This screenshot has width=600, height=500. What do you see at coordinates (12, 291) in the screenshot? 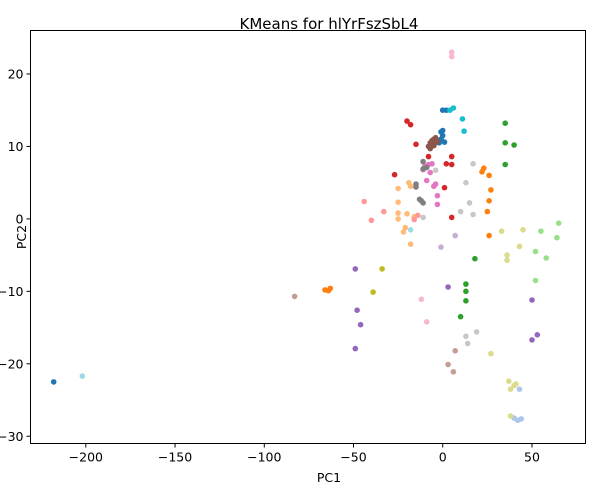
I see `y-tick-label: −10` at bounding box center [12, 291].